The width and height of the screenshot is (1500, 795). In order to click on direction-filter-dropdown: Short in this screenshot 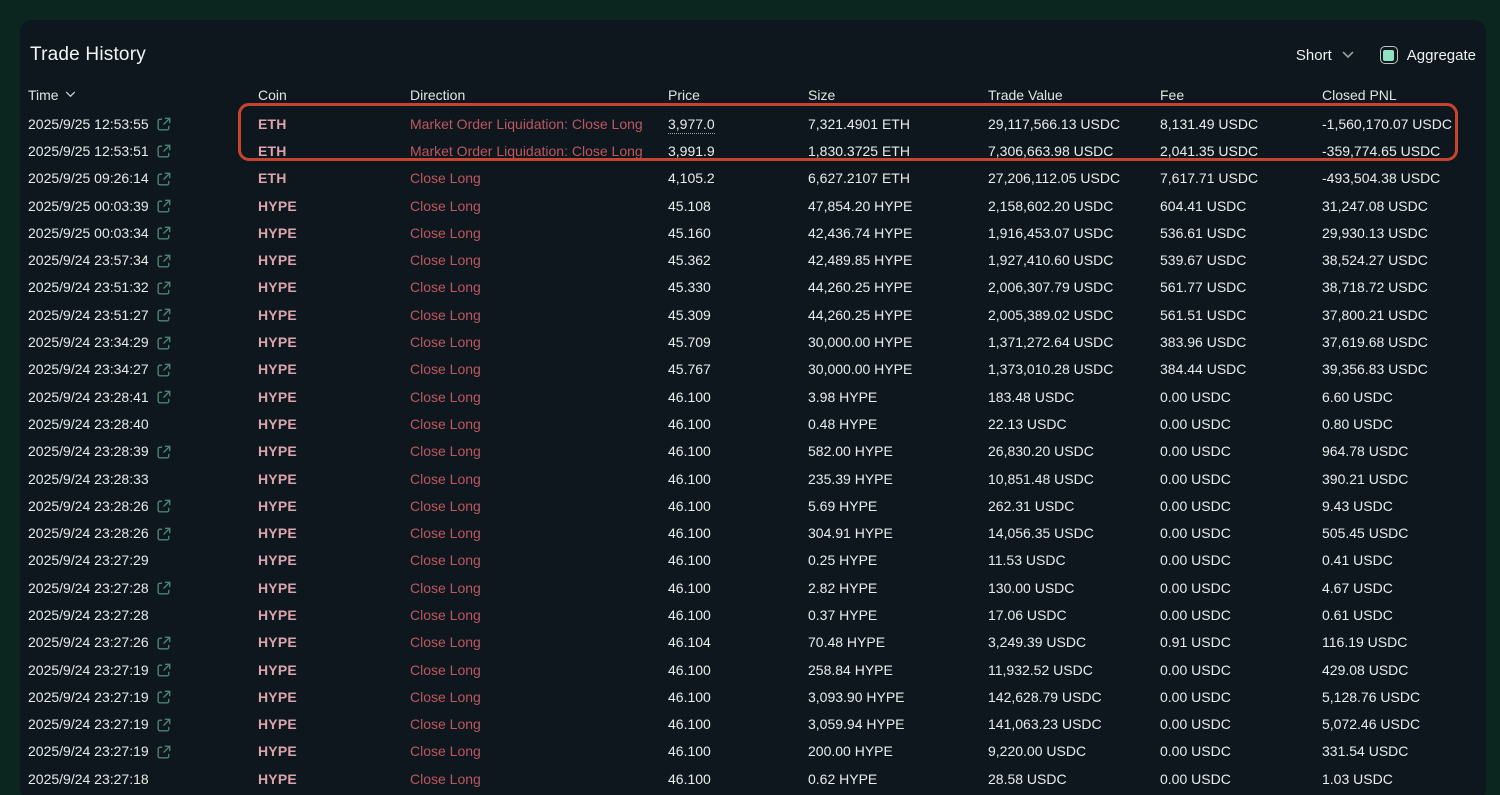, I will do `click(1325, 55)`.